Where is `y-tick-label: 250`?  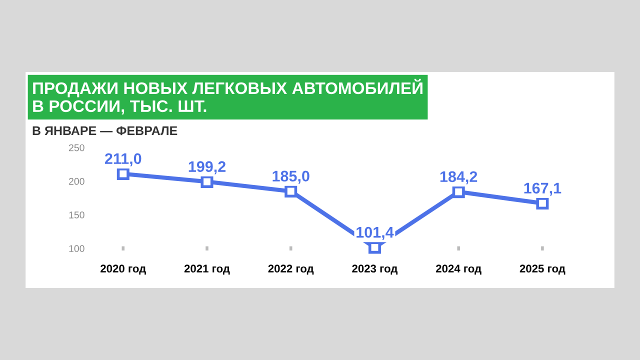
y-tick-label: 250 is located at coordinates (76, 148).